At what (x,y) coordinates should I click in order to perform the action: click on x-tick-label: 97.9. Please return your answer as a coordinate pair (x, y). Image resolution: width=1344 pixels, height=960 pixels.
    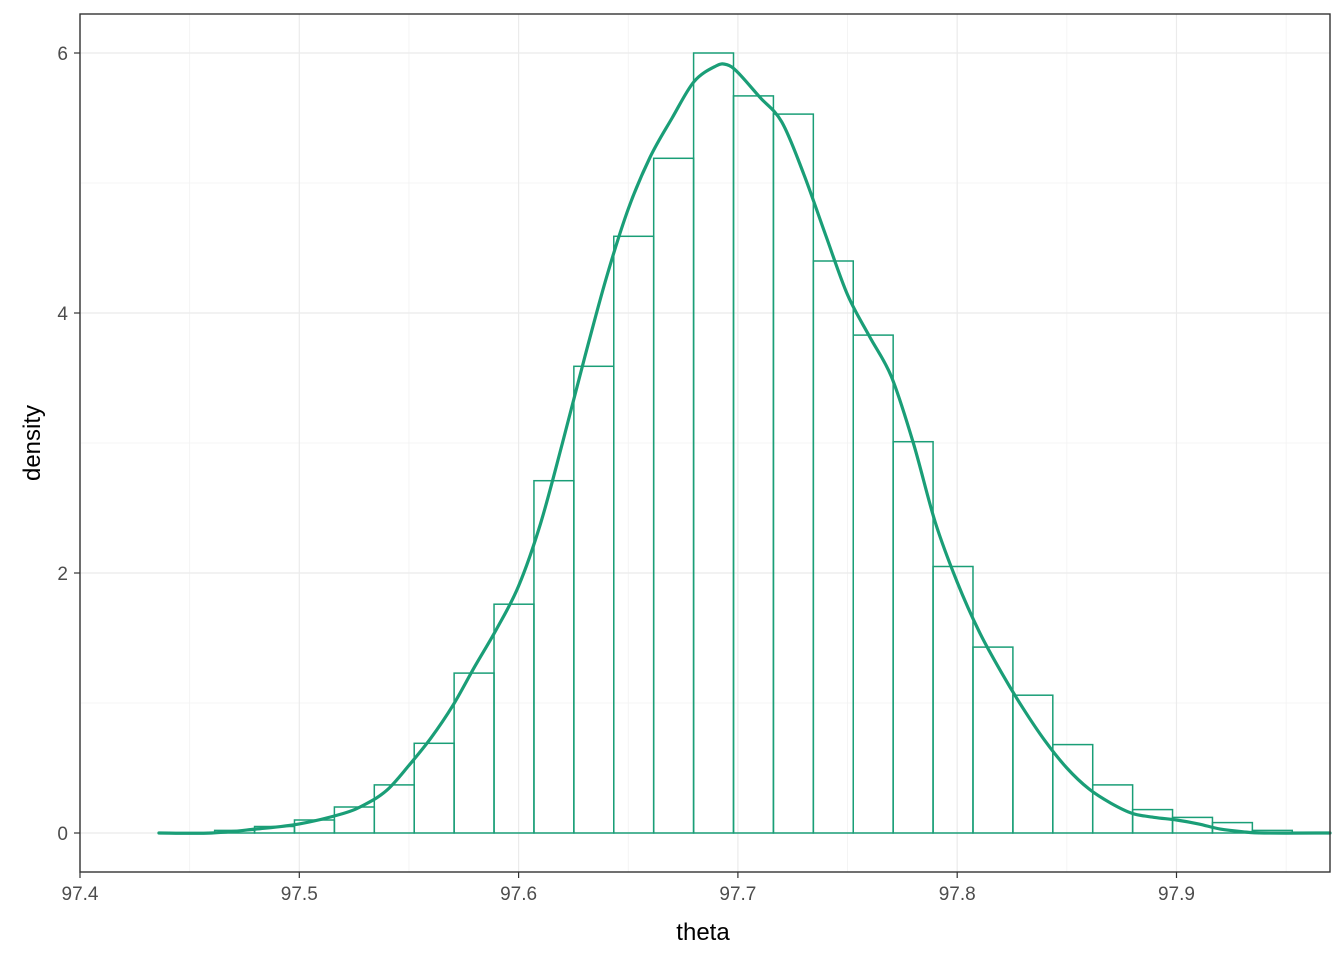
    Looking at the image, I should click on (1176, 894).